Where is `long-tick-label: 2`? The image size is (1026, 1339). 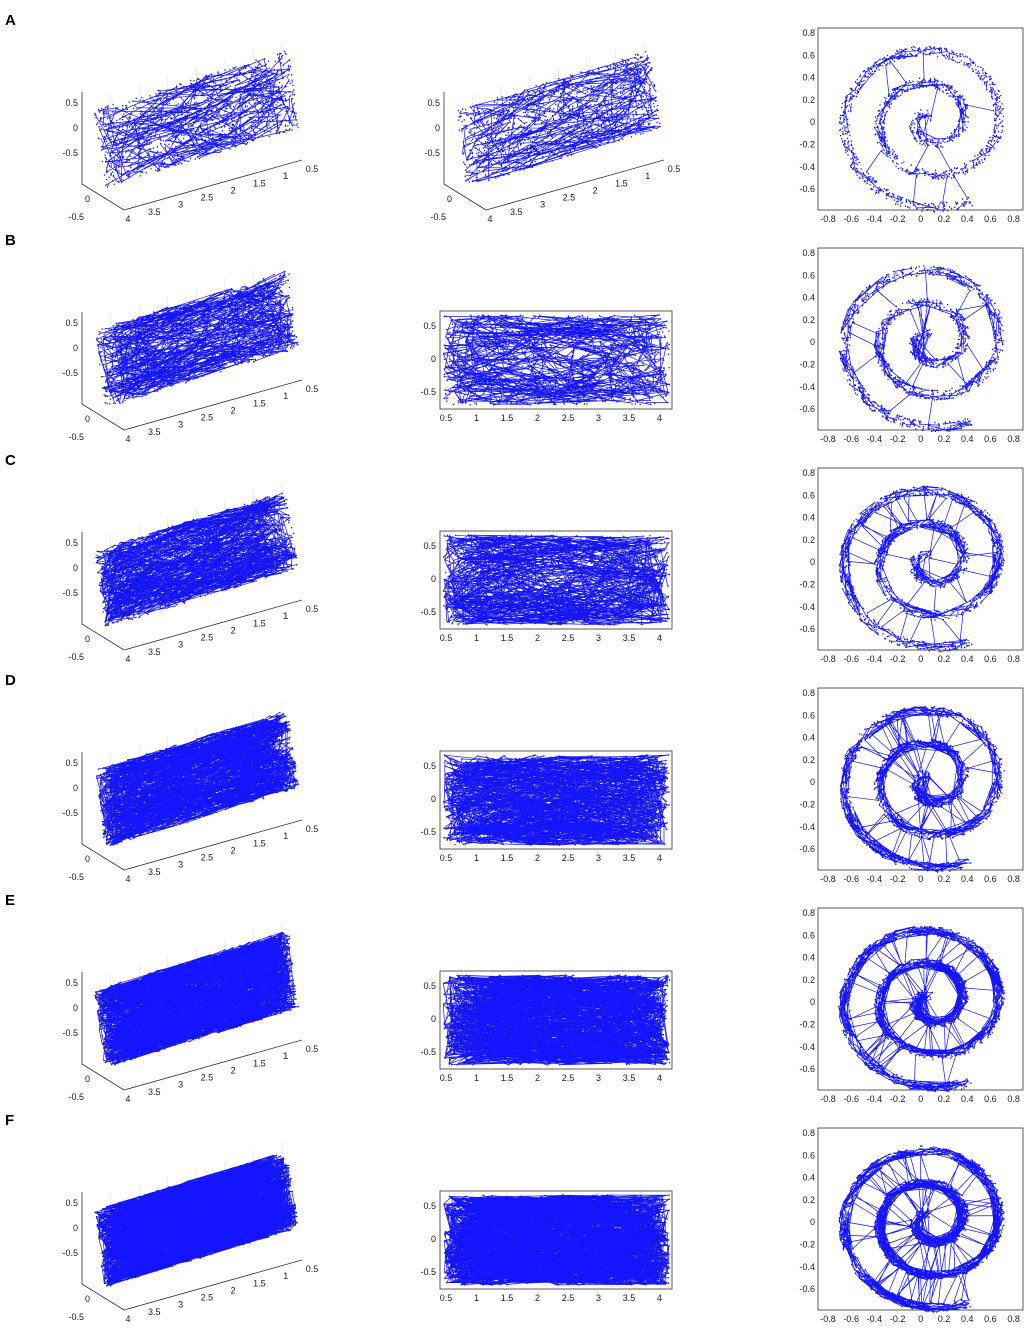
long-tick-label: 2 is located at coordinates (233, 1070).